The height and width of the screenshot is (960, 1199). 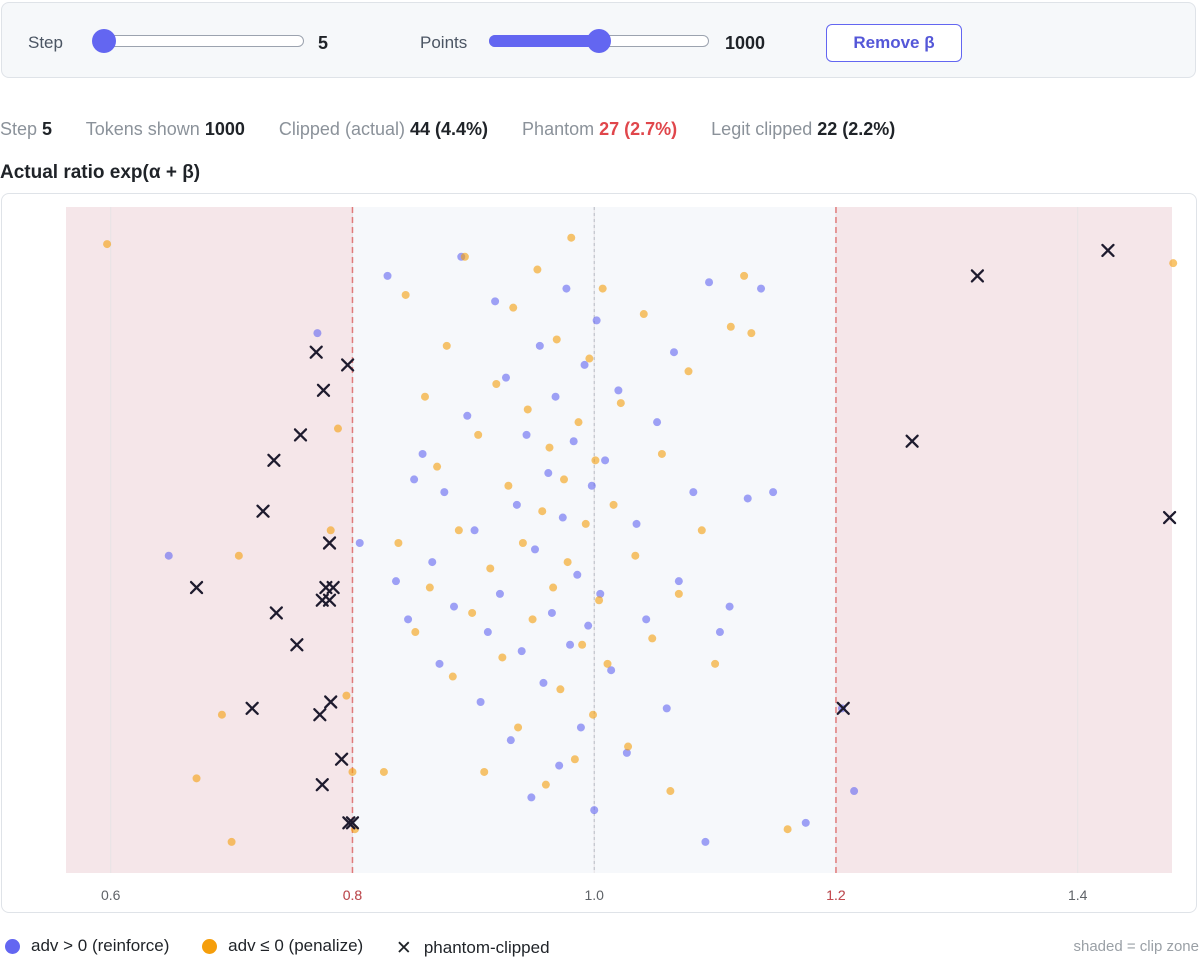 I want to click on legend-penalize-label: adv ≤ 0 (penalize), so click(x=296, y=945).